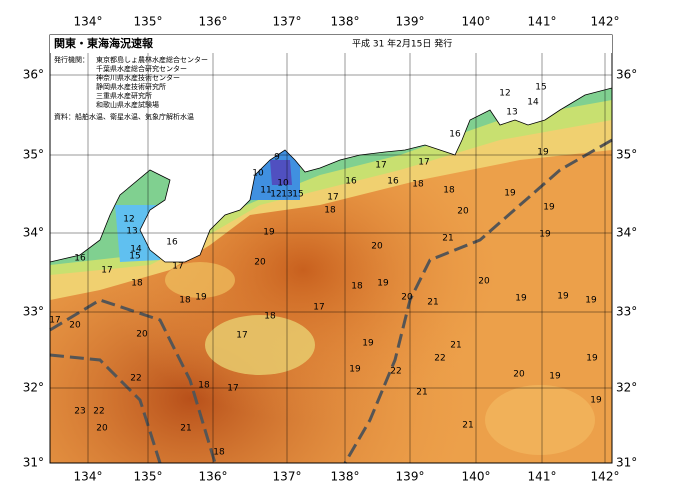  I want to click on lon-label-bottom: 141°, so click(542, 477).